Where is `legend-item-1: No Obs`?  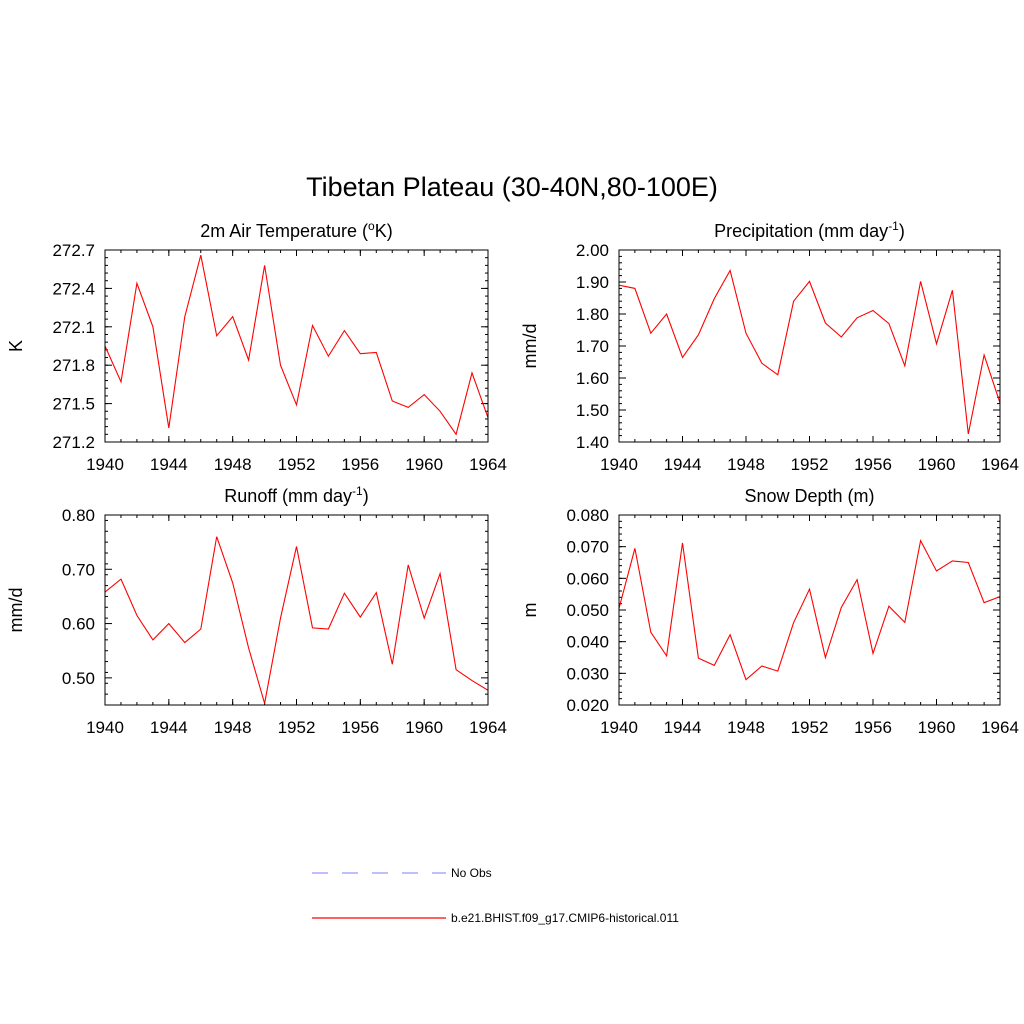
legend-item-1: No Obs is located at coordinates (402, 873).